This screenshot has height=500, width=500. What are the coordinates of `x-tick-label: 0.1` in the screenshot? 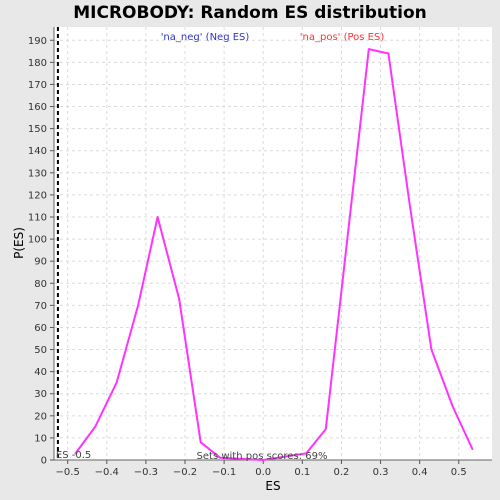 It's located at (302, 472).